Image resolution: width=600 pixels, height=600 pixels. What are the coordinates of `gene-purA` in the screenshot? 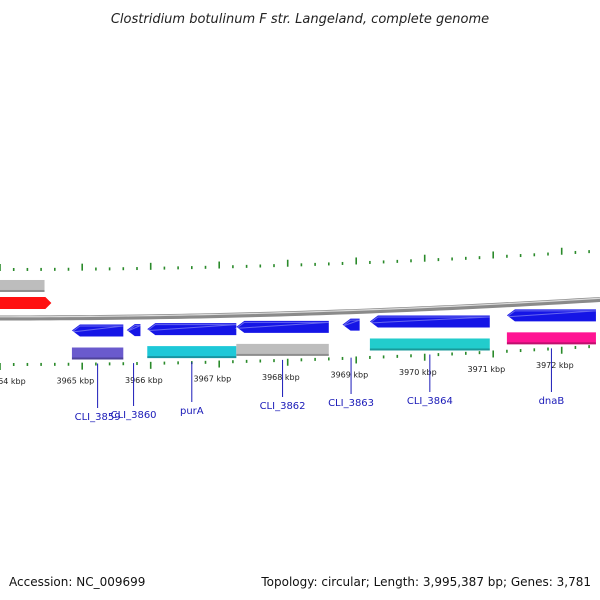 It's located at (192, 329).